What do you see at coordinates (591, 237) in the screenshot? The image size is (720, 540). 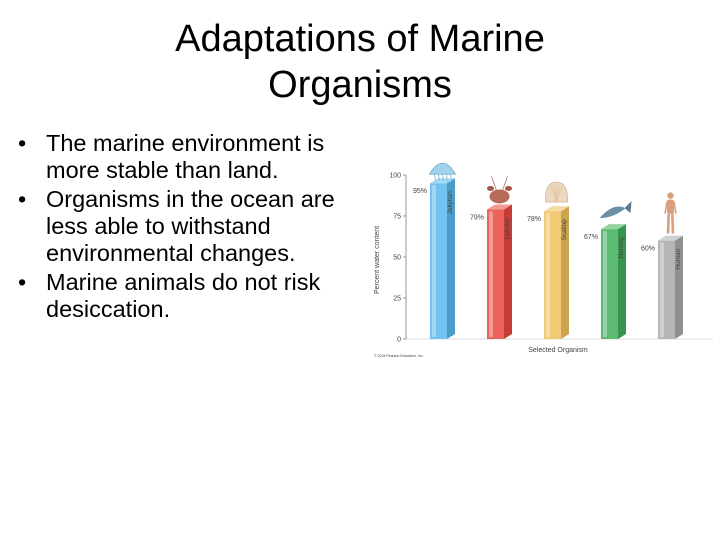 I see `value-label: 67%` at bounding box center [591, 237].